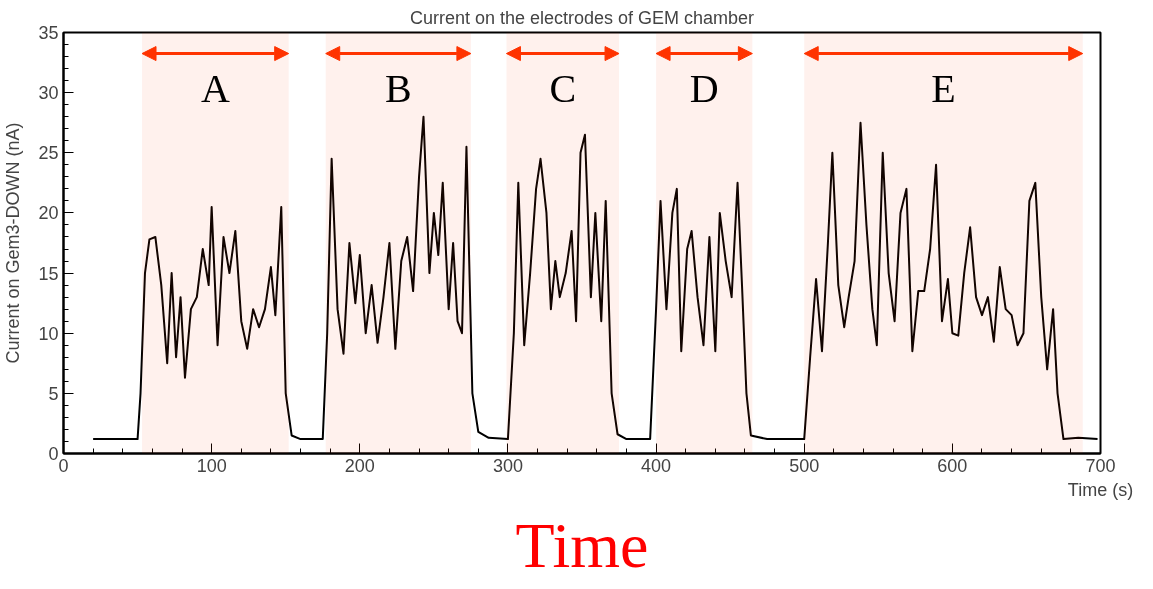 The width and height of the screenshot is (1153, 589). What do you see at coordinates (507, 465) in the screenshot?
I see `x-tick-label: 300` at bounding box center [507, 465].